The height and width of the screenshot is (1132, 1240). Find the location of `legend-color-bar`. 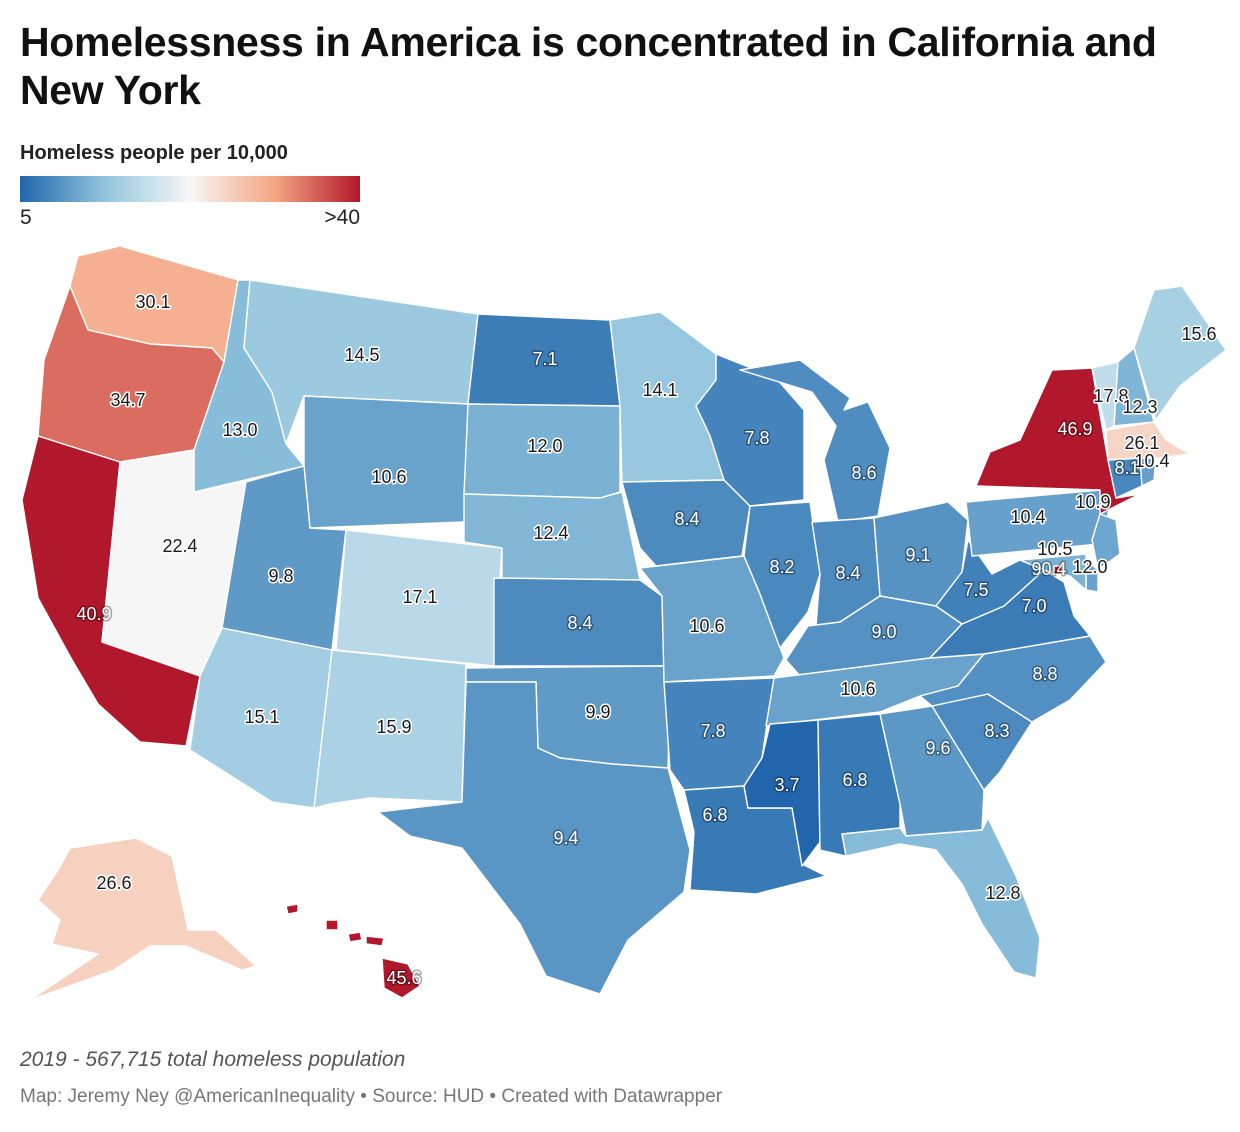

legend-color-bar is located at coordinates (190, 189).